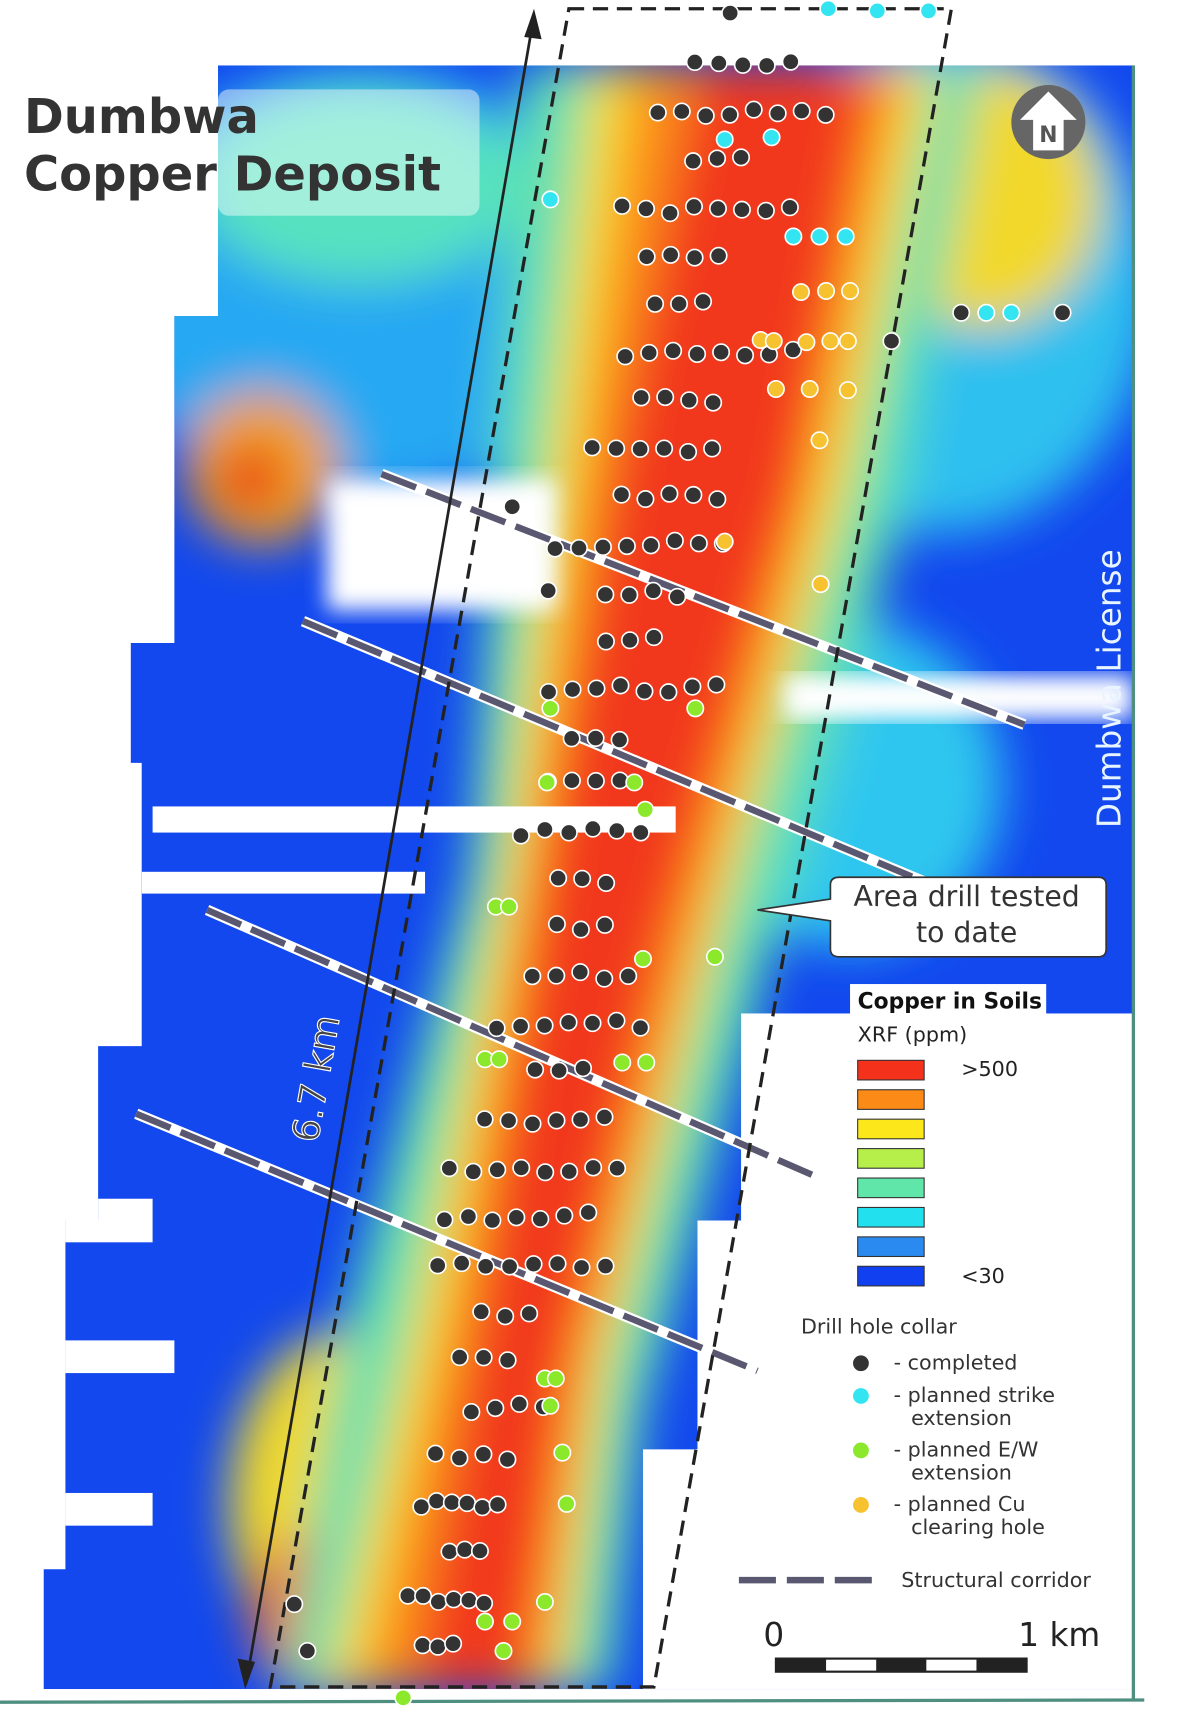  I want to click on collar-label: clearing hole, so click(978, 1527).